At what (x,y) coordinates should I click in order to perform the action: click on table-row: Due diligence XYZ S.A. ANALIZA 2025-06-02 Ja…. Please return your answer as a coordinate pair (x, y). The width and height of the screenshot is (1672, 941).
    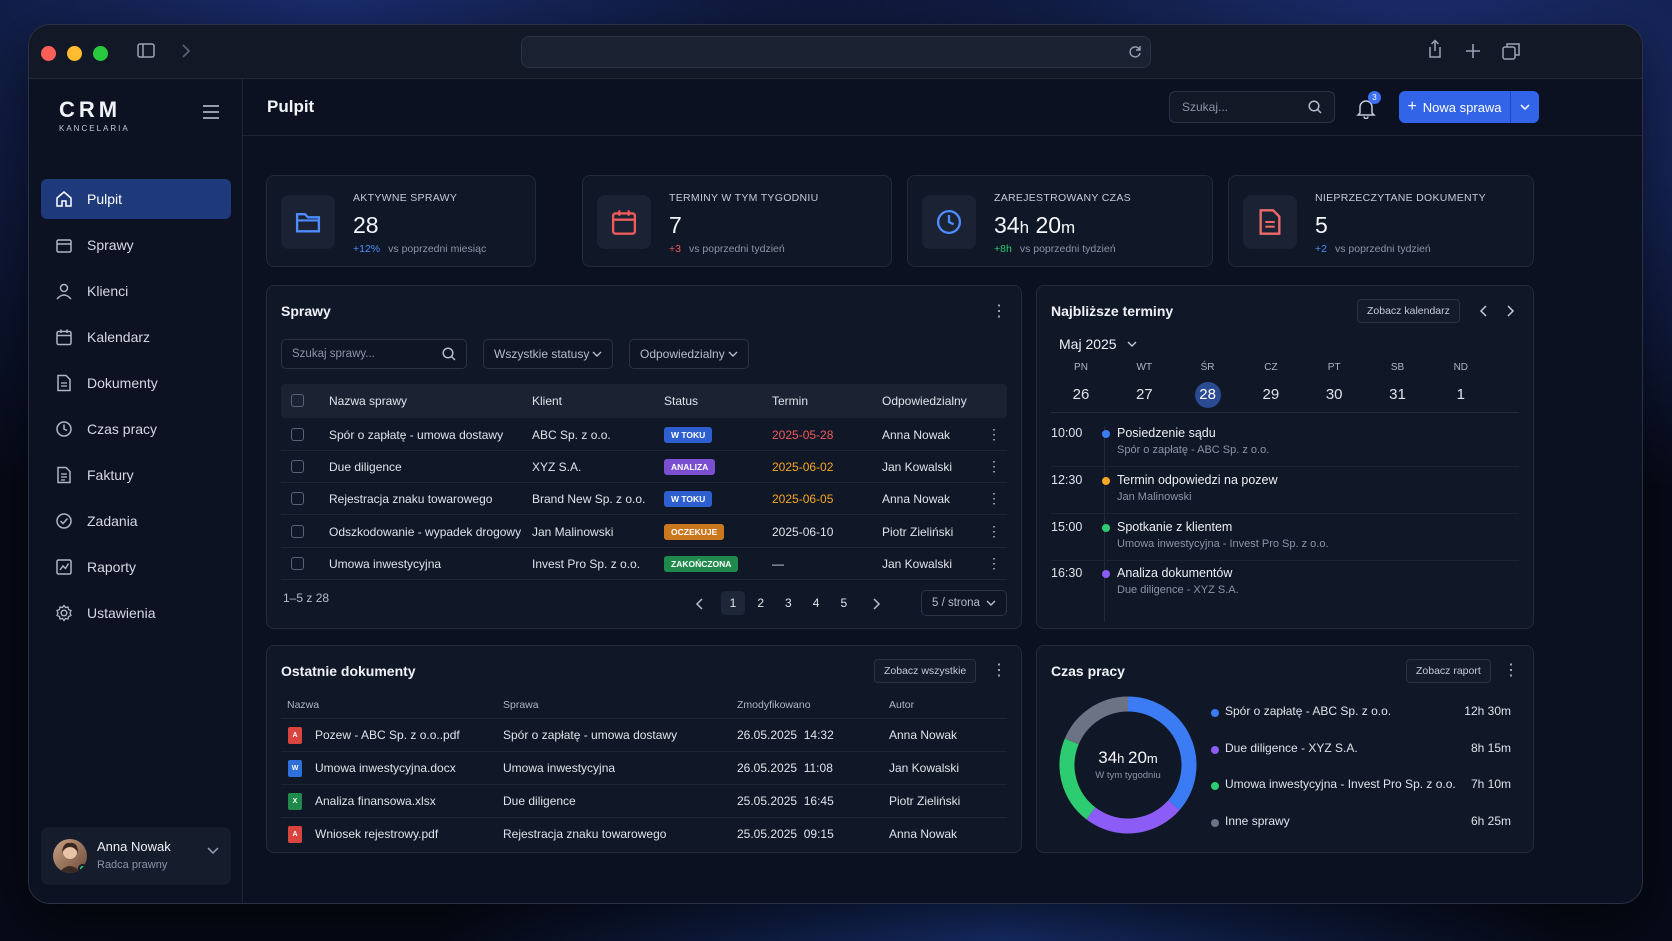
    Looking at the image, I should click on (644, 467).